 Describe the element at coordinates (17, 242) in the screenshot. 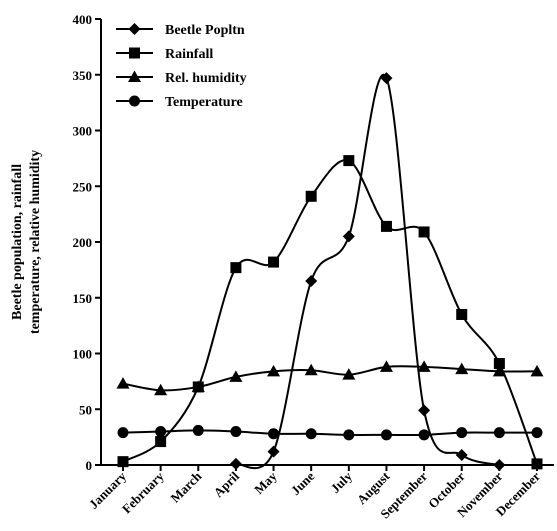

I see `y-axis-title-line-1: Beetle population, rainfall` at that location.